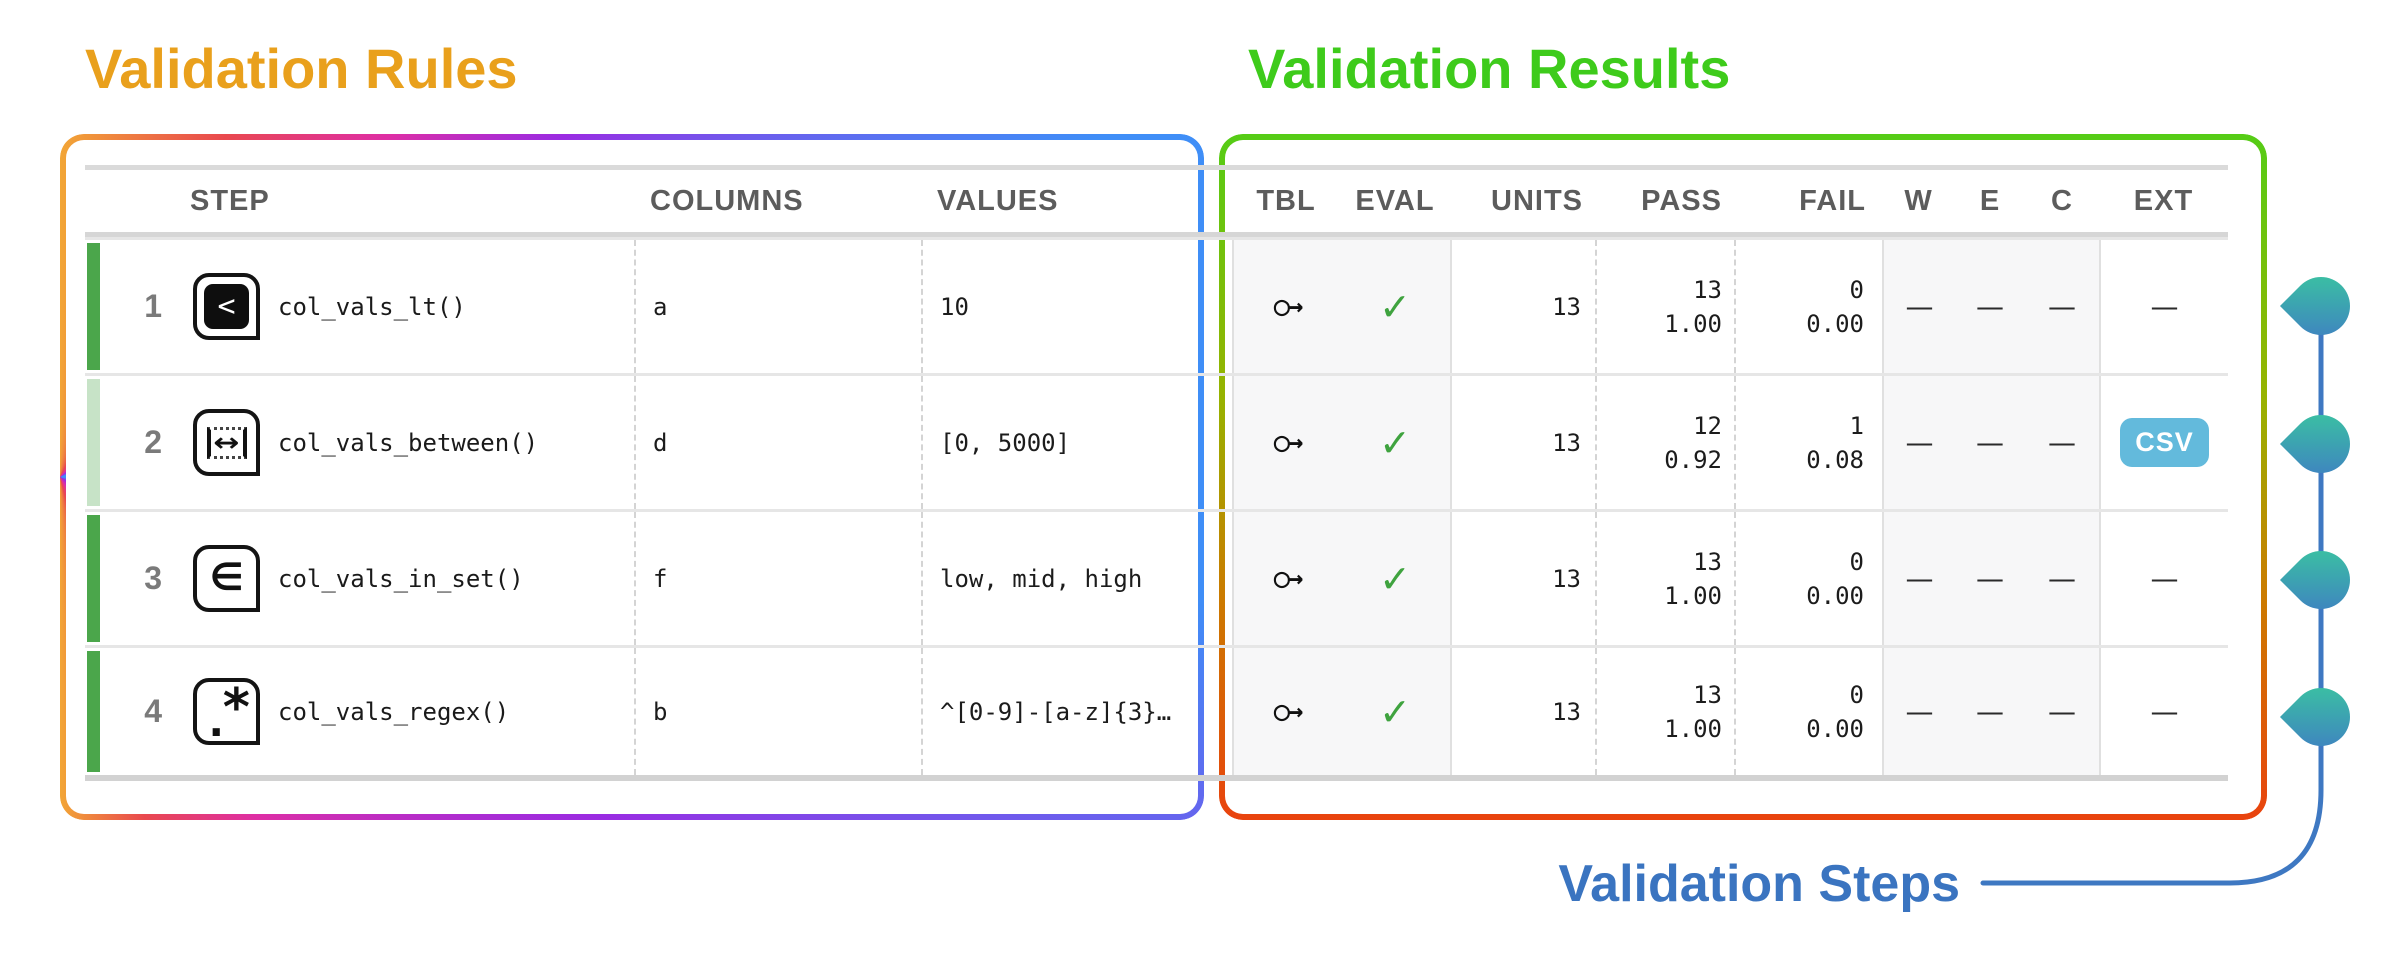 Image resolution: width=2400 pixels, height=960 pixels. Describe the element at coordinates (1990, 200) in the screenshot. I see `header-e: E` at that location.